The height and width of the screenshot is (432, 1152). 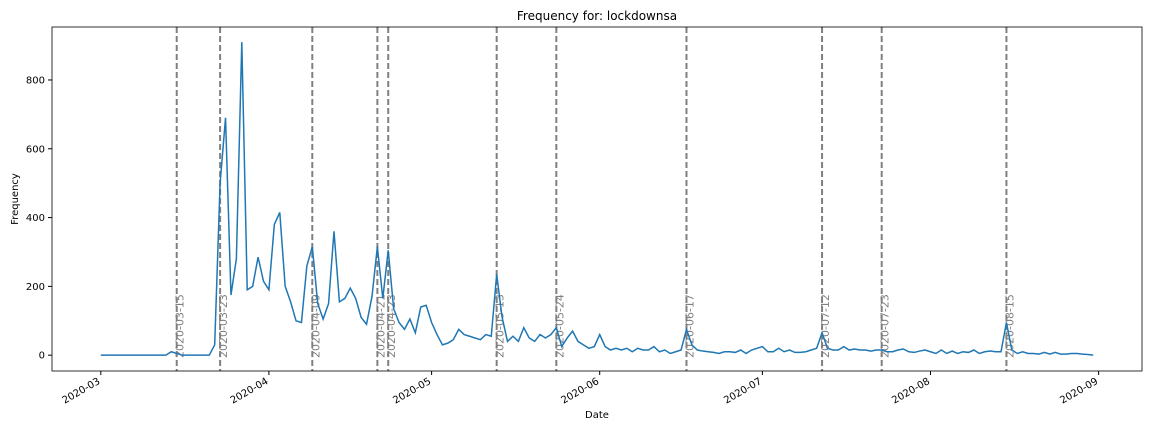 I want to click on y-tick-label: 600, so click(x=35, y=149).